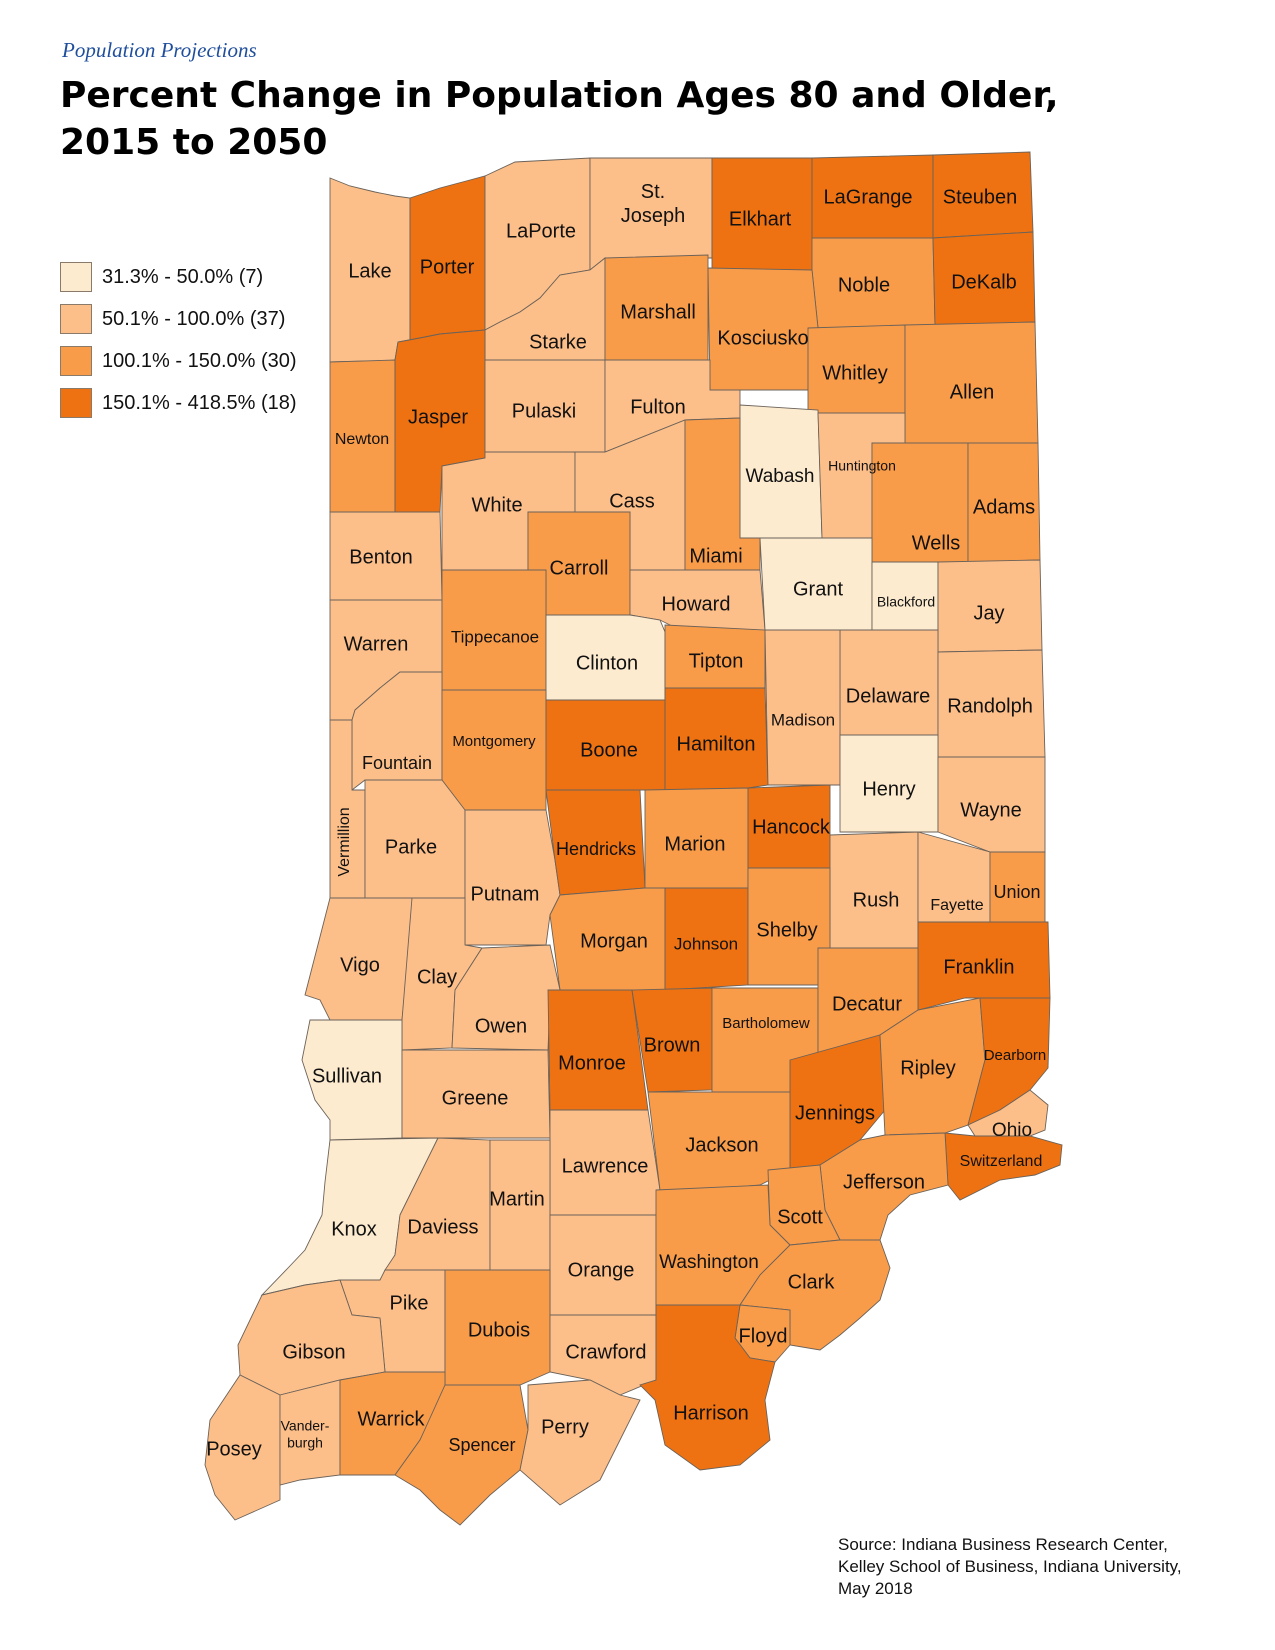 This screenshot has height=1650, width=1275. Describe the element at coordinates (889, 682) in the screenshot. I see `county-delaware` at that location.